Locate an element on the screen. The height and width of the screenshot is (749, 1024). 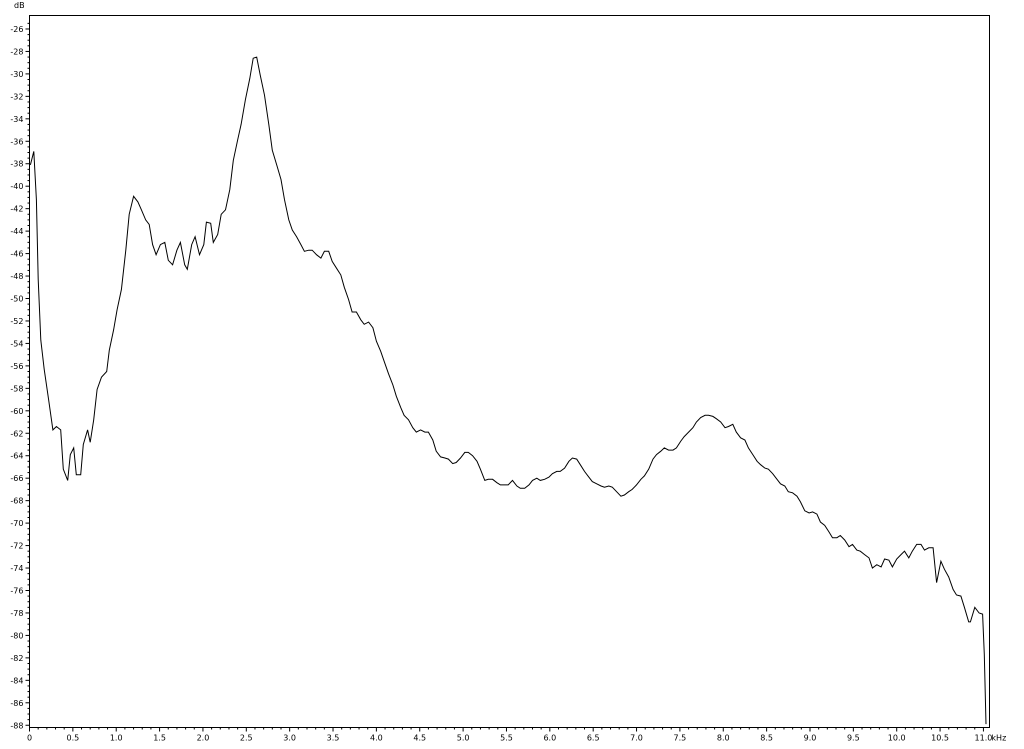
x-tick-label: 5.0 is located at coordinates (463, 738).